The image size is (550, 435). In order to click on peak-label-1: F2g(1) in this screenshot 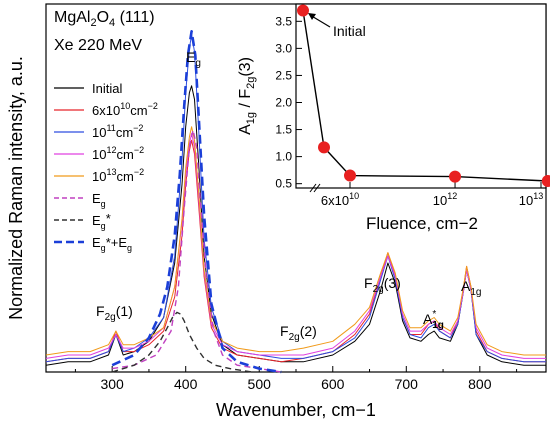, I will do `click(114, 313)`.